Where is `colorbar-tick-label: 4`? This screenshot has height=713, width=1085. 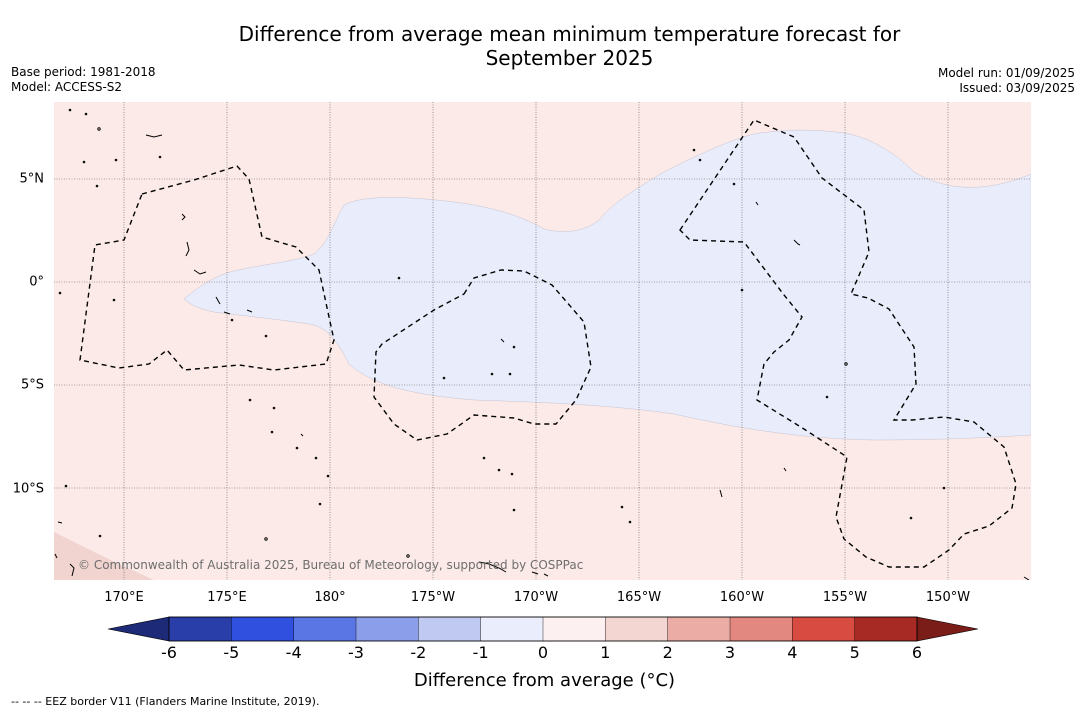 colorbar-tick-label: 4 is located at coordinates (792, 652).